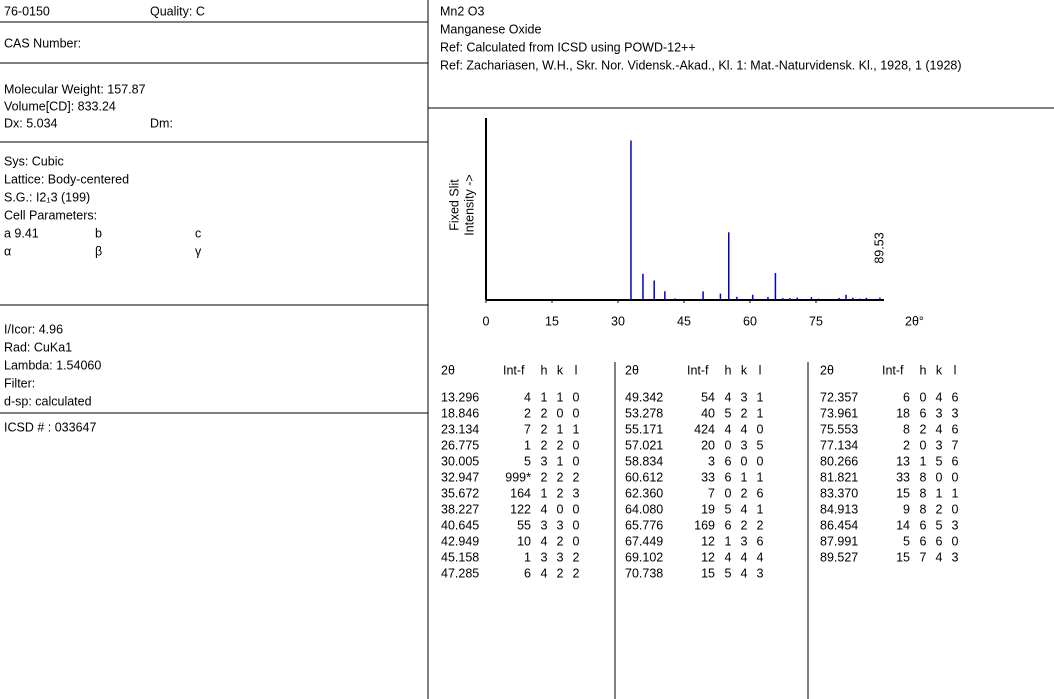 The height and width of the screenshot is (699, 1054). What do you see at coordinates (644, 557) in the screenshot?
I see `table-cell: 69.102` at bounding box center [644, 557].